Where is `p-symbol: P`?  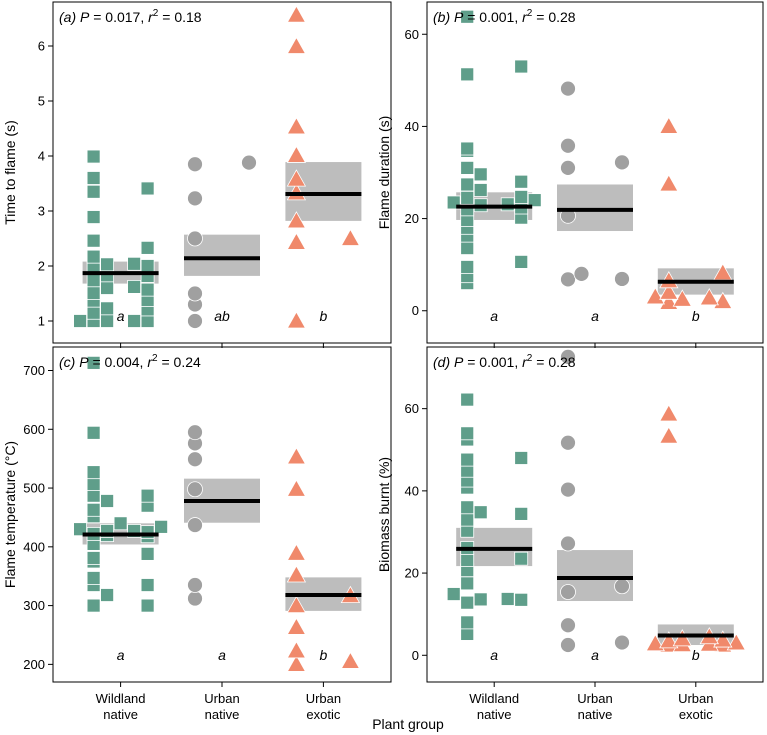
p-symbol: P is located at coordinates (85, 17).